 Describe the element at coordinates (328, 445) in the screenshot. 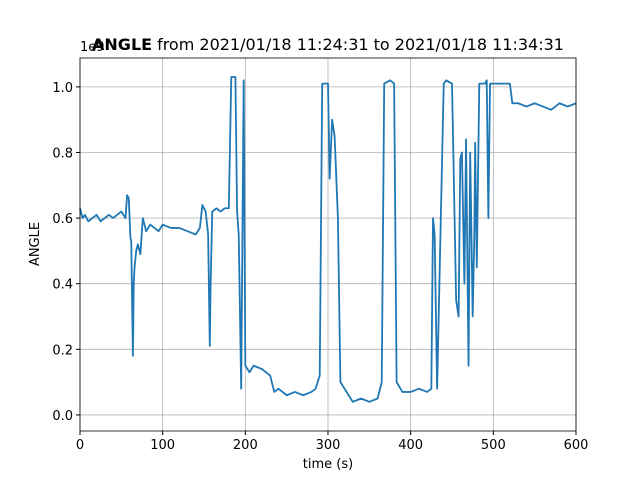

I see `x-tick-label: 300` at that location.